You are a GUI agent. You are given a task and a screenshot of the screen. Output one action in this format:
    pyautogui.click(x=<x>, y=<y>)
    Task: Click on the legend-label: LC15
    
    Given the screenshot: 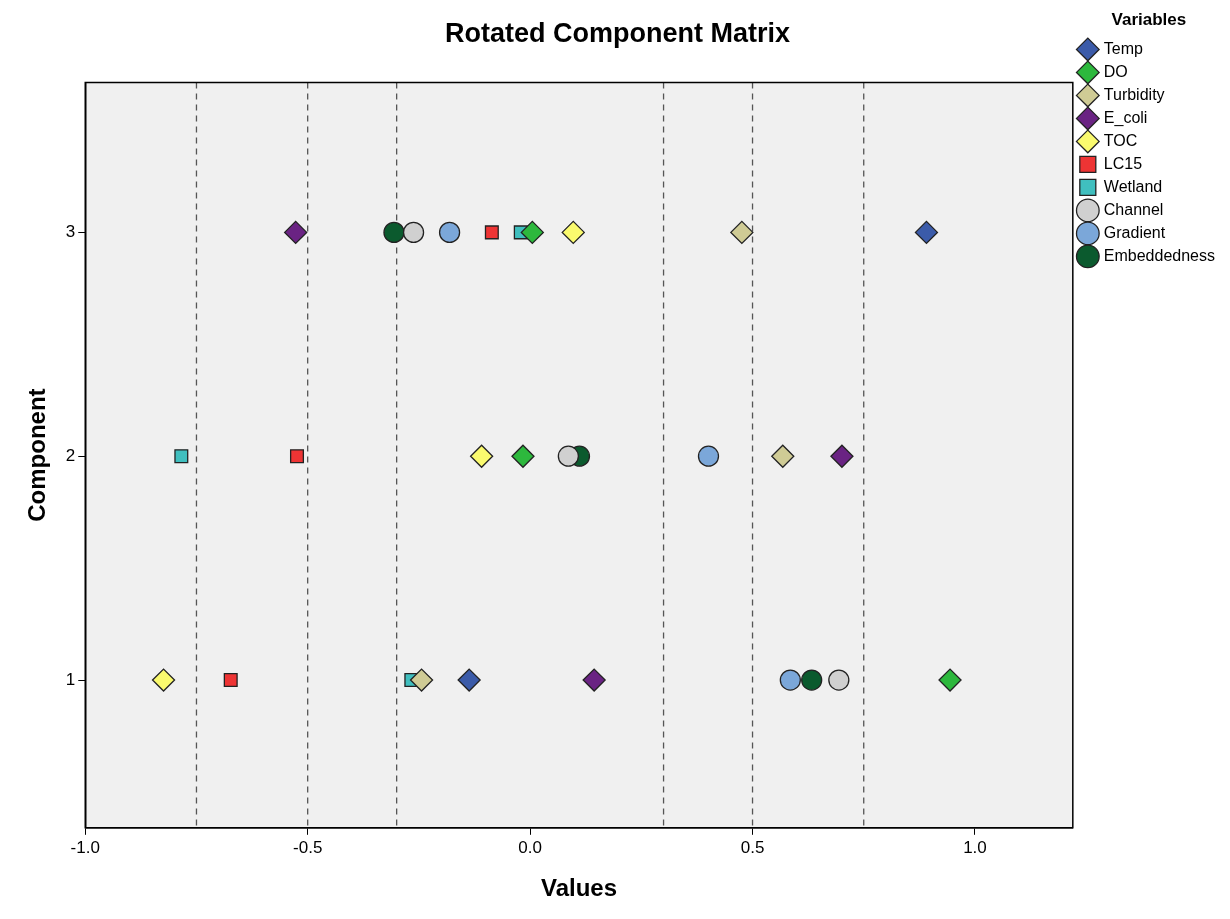 What is the action you would take?
    pyautogui.click(x=1123, y=163)
    